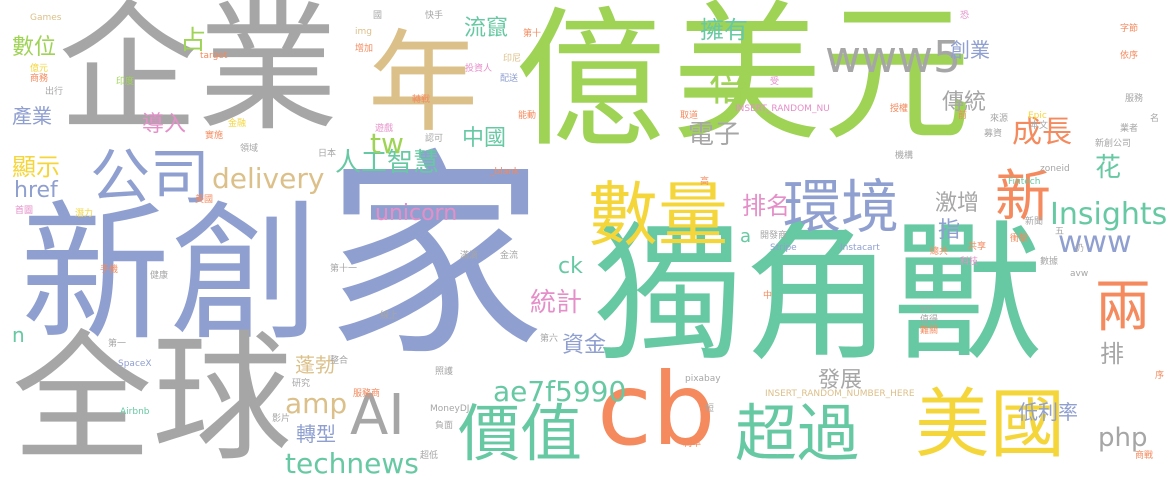 Image resolution: width=1175 pixels, height=482 pixels. I want to click on small-img: img, so click(363, 32).